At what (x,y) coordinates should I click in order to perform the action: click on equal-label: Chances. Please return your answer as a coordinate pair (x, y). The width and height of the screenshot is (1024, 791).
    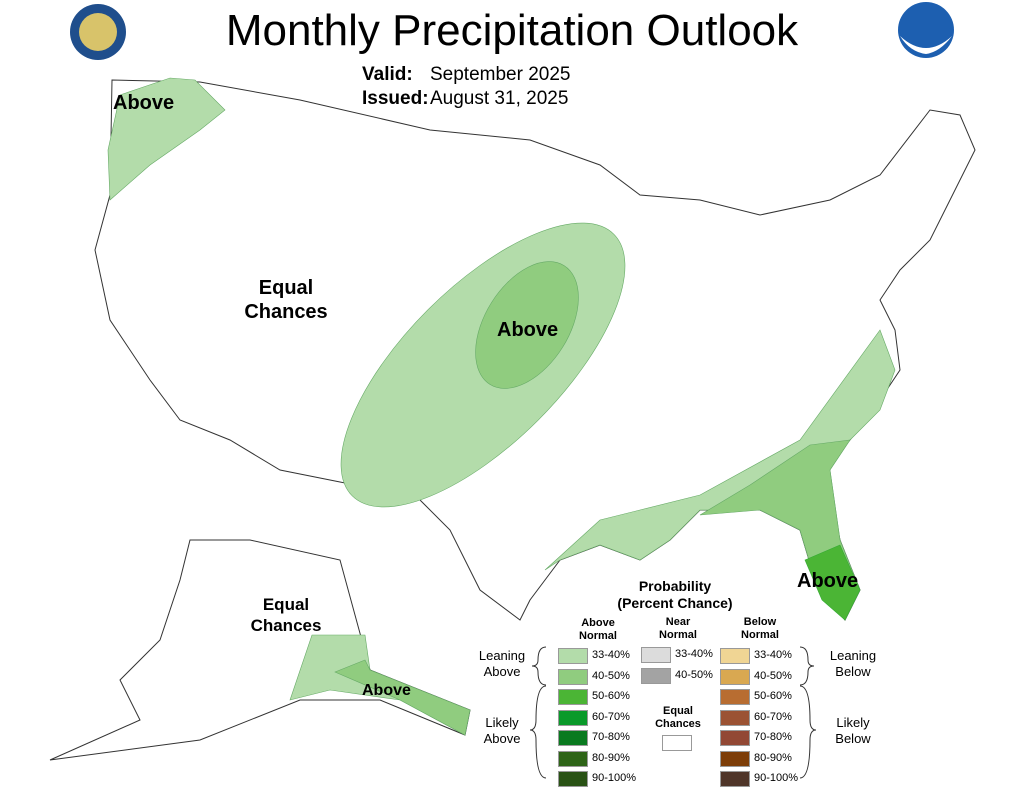
    Looking at the image, I should click on (678, 724).